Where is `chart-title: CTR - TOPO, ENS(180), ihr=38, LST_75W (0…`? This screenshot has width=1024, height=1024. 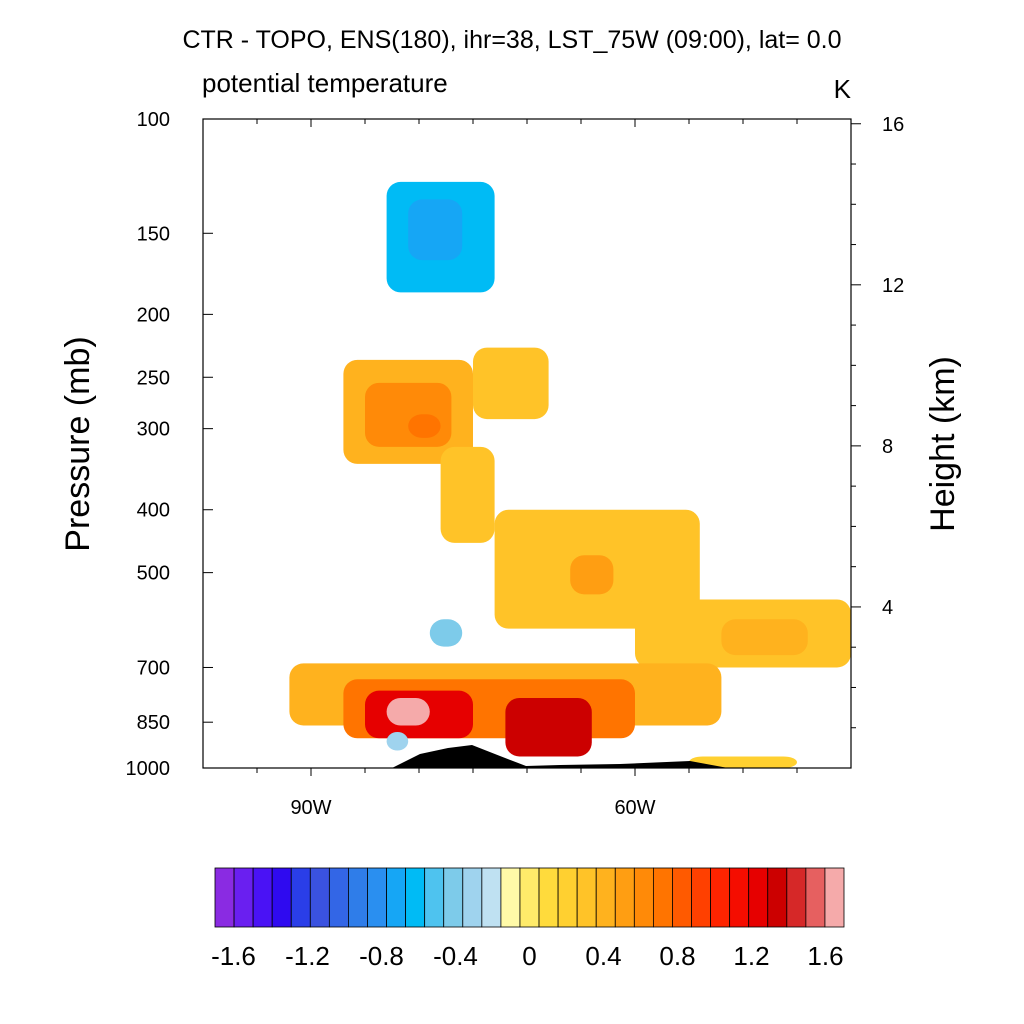 chart-title: CTR - TOPO, ENS(180), ihr=38, LST_75W (0… is located at coordinates (511, 40).